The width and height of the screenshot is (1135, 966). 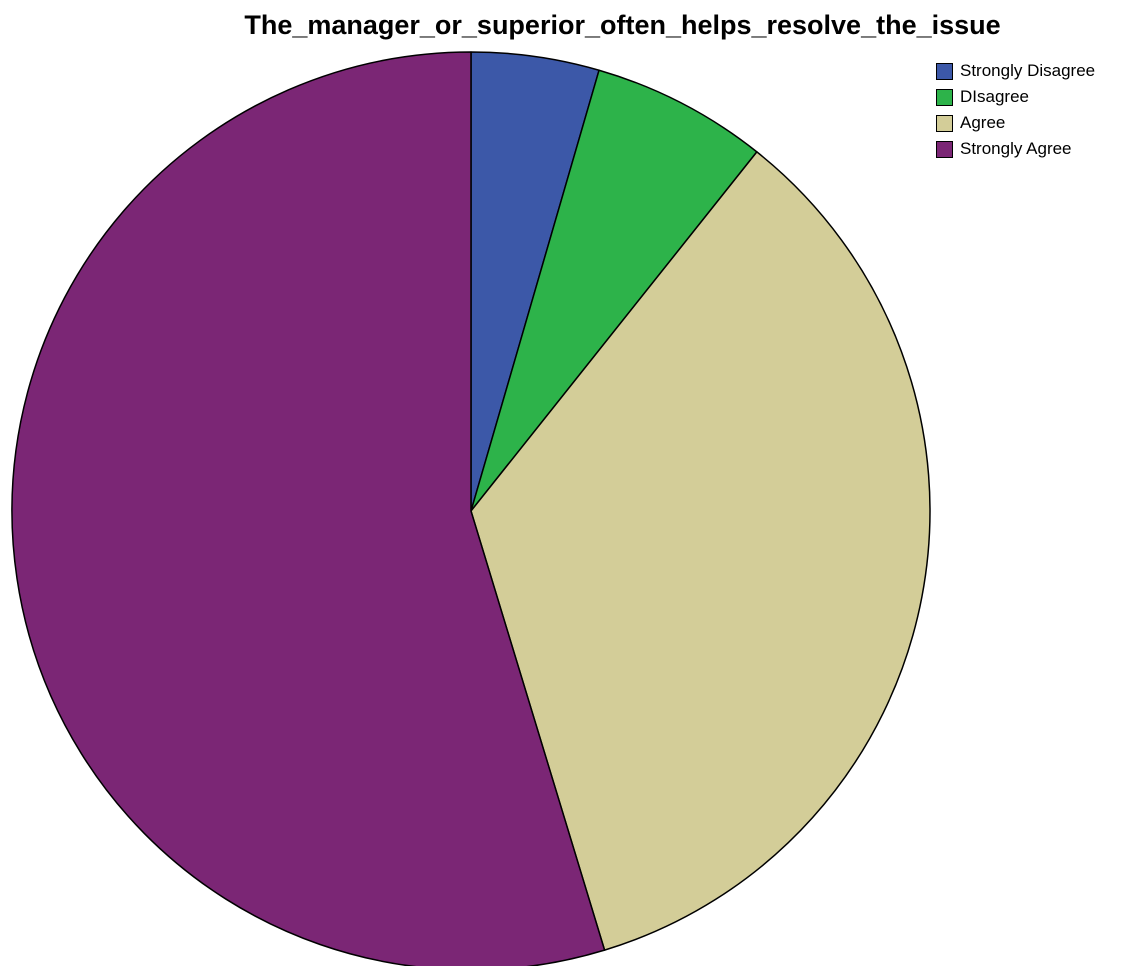 I want to click on legend-label: Strongly Agree, so click(x=1016, y=148).